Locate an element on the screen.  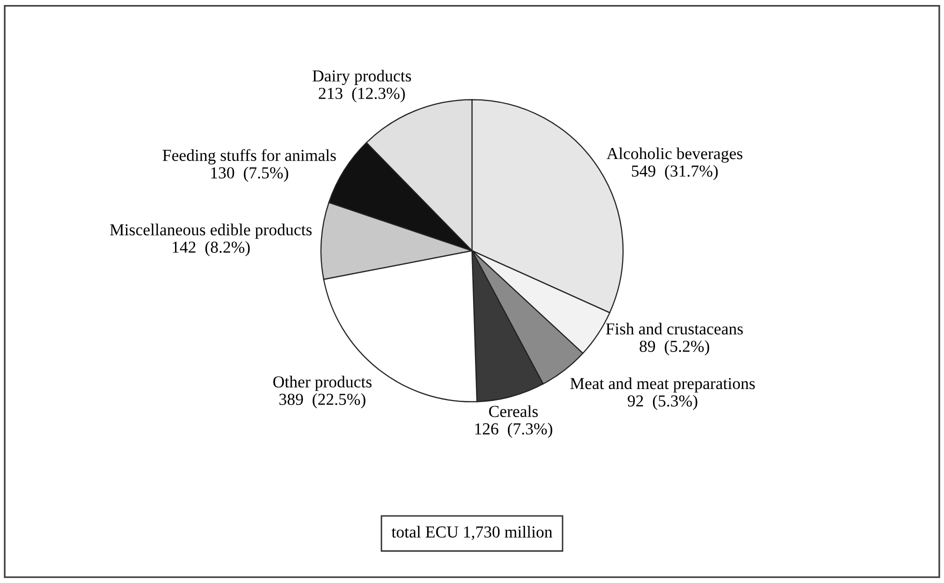
slice-label: Meat and meat preparations is located at coordinates (662, 385).